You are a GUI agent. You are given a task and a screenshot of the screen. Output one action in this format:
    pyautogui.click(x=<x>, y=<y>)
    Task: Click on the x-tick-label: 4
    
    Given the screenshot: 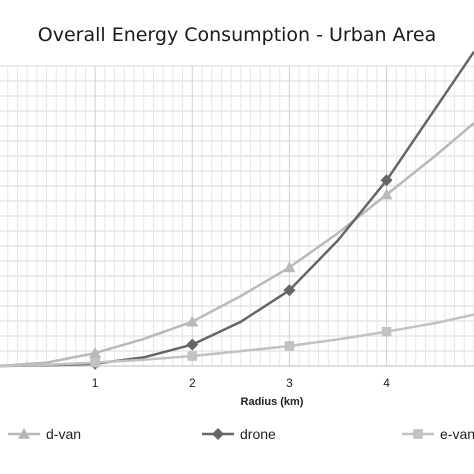 What is the action you would take?
    pyautogui.click(x=386, y=383)
    